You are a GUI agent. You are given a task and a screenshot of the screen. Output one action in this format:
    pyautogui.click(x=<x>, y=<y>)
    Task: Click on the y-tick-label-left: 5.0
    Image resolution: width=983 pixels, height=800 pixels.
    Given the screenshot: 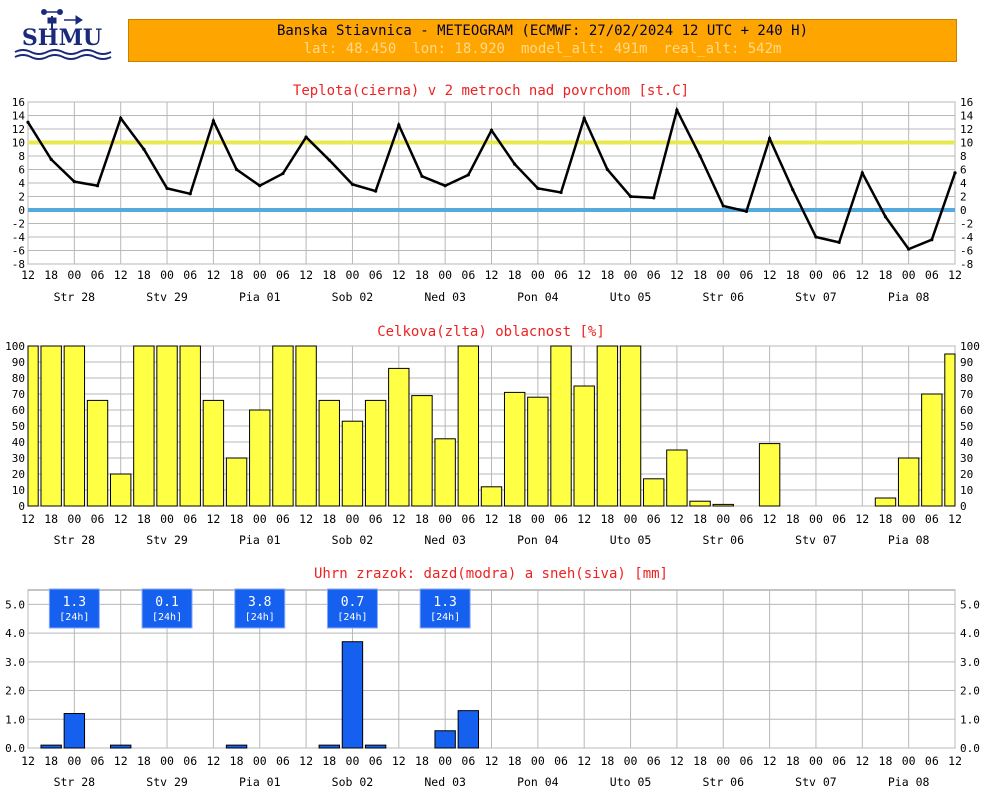 What is the action you would take?
    pyautogui.click(x=15, y=604)
    